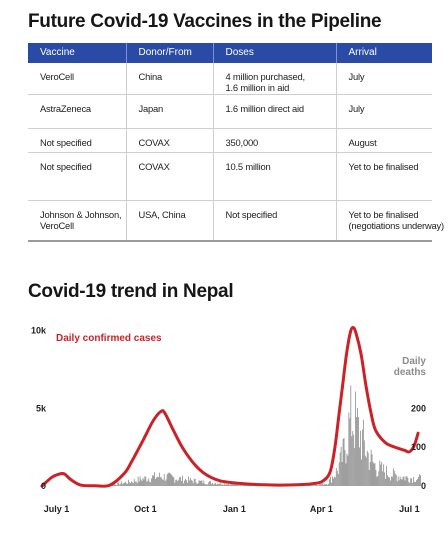 This screenshot has height=537, width=448. Describe the element at coordinates (77, 176) in the screenshot. I see `table-cell: Not specified` at that location.